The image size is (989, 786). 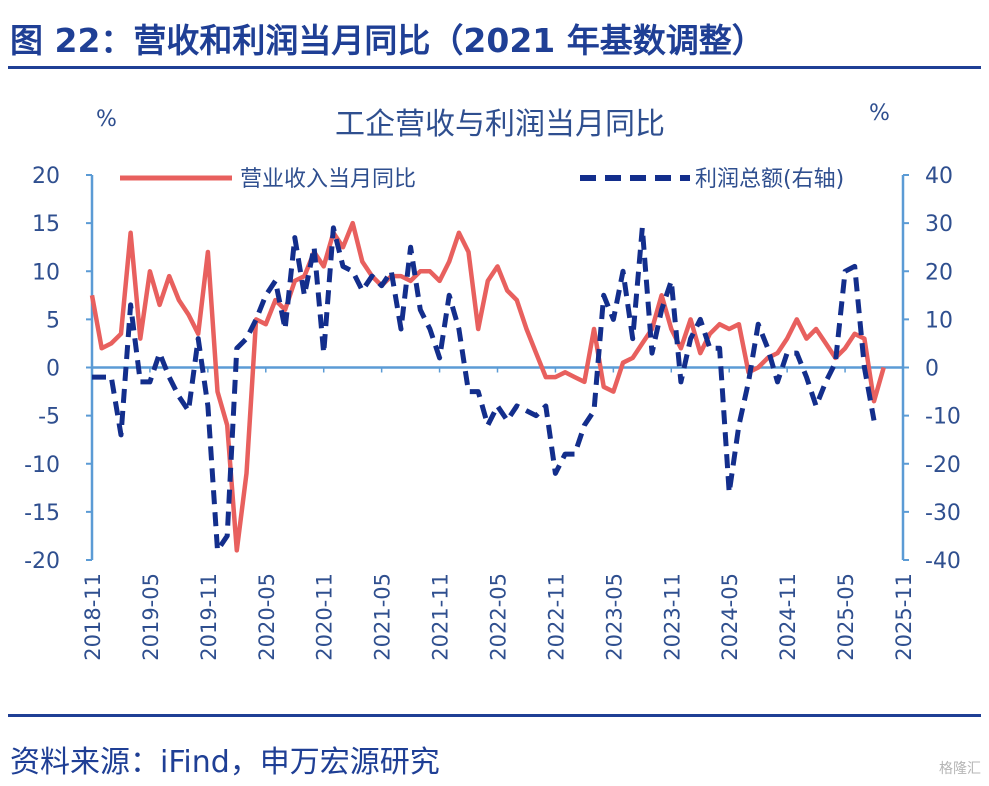 I want to click on x-tick-label: 2022-05, so click(x=499, y=617).